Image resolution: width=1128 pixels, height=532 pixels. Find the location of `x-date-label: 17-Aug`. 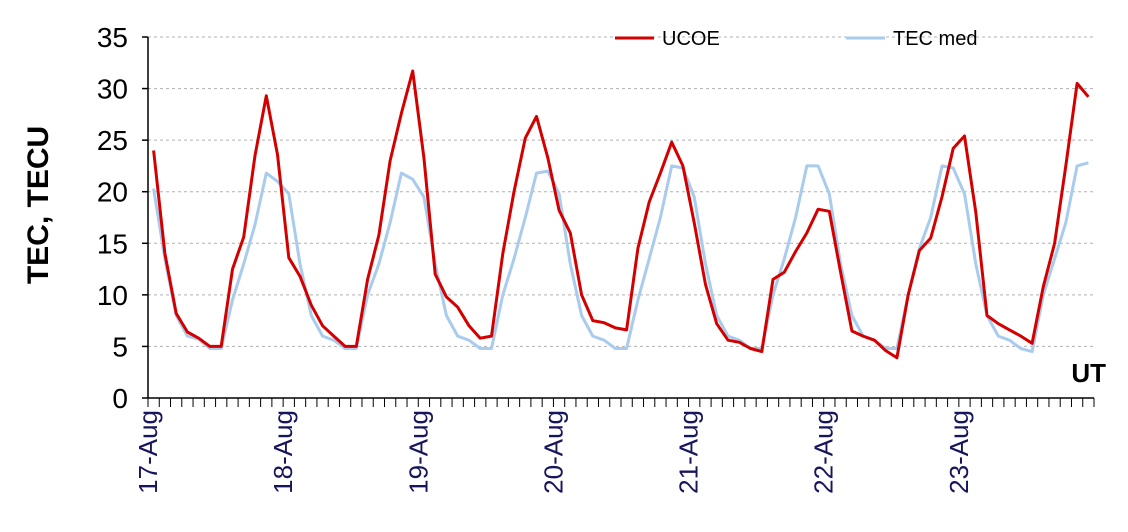

x-date-label: 17-Aug is located at coordinates (148, 452).